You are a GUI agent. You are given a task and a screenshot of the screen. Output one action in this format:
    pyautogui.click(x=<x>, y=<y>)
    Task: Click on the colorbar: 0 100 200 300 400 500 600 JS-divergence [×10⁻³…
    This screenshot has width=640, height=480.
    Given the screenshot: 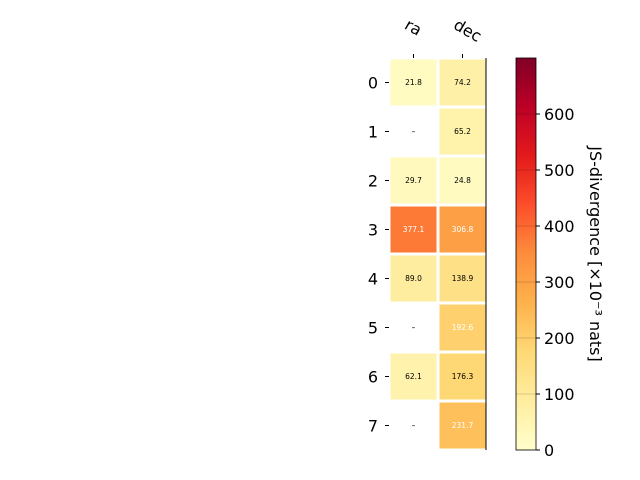 What is the action you would take?
    pyautogui.click(x=560, y=258)
    